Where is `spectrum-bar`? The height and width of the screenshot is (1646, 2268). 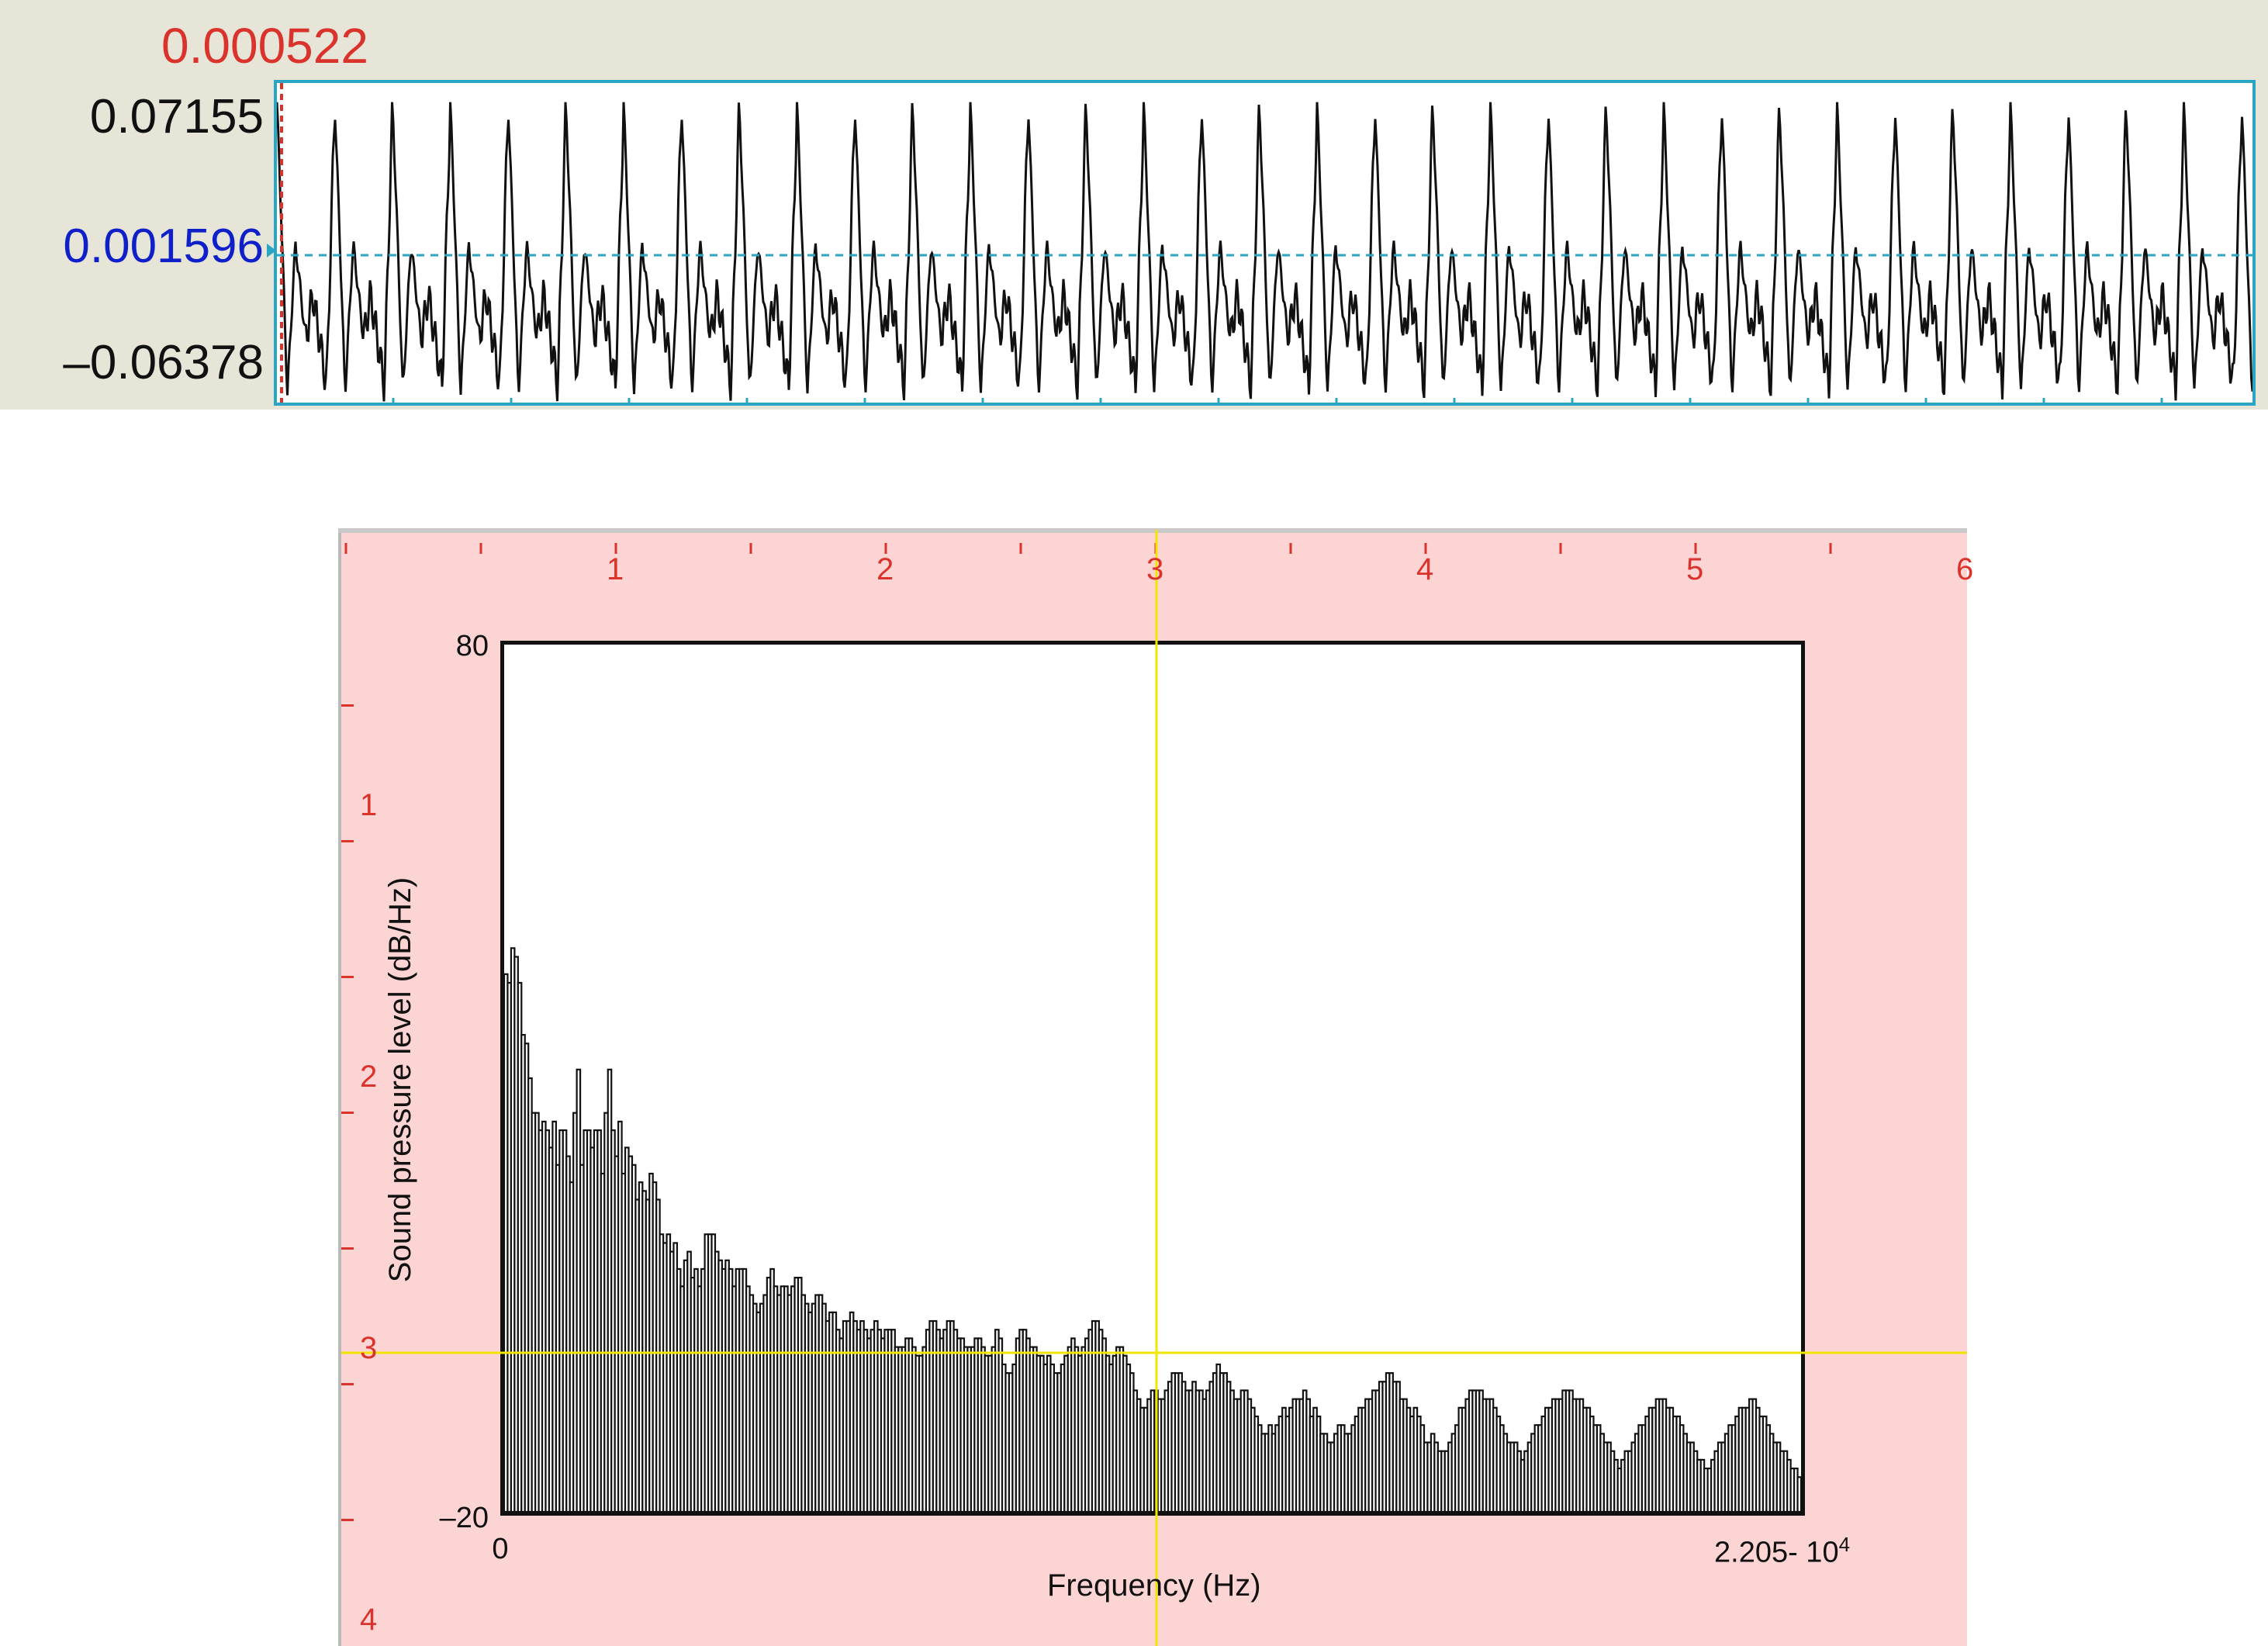 spectrum-bar is located at coordinates (1799, 1494).